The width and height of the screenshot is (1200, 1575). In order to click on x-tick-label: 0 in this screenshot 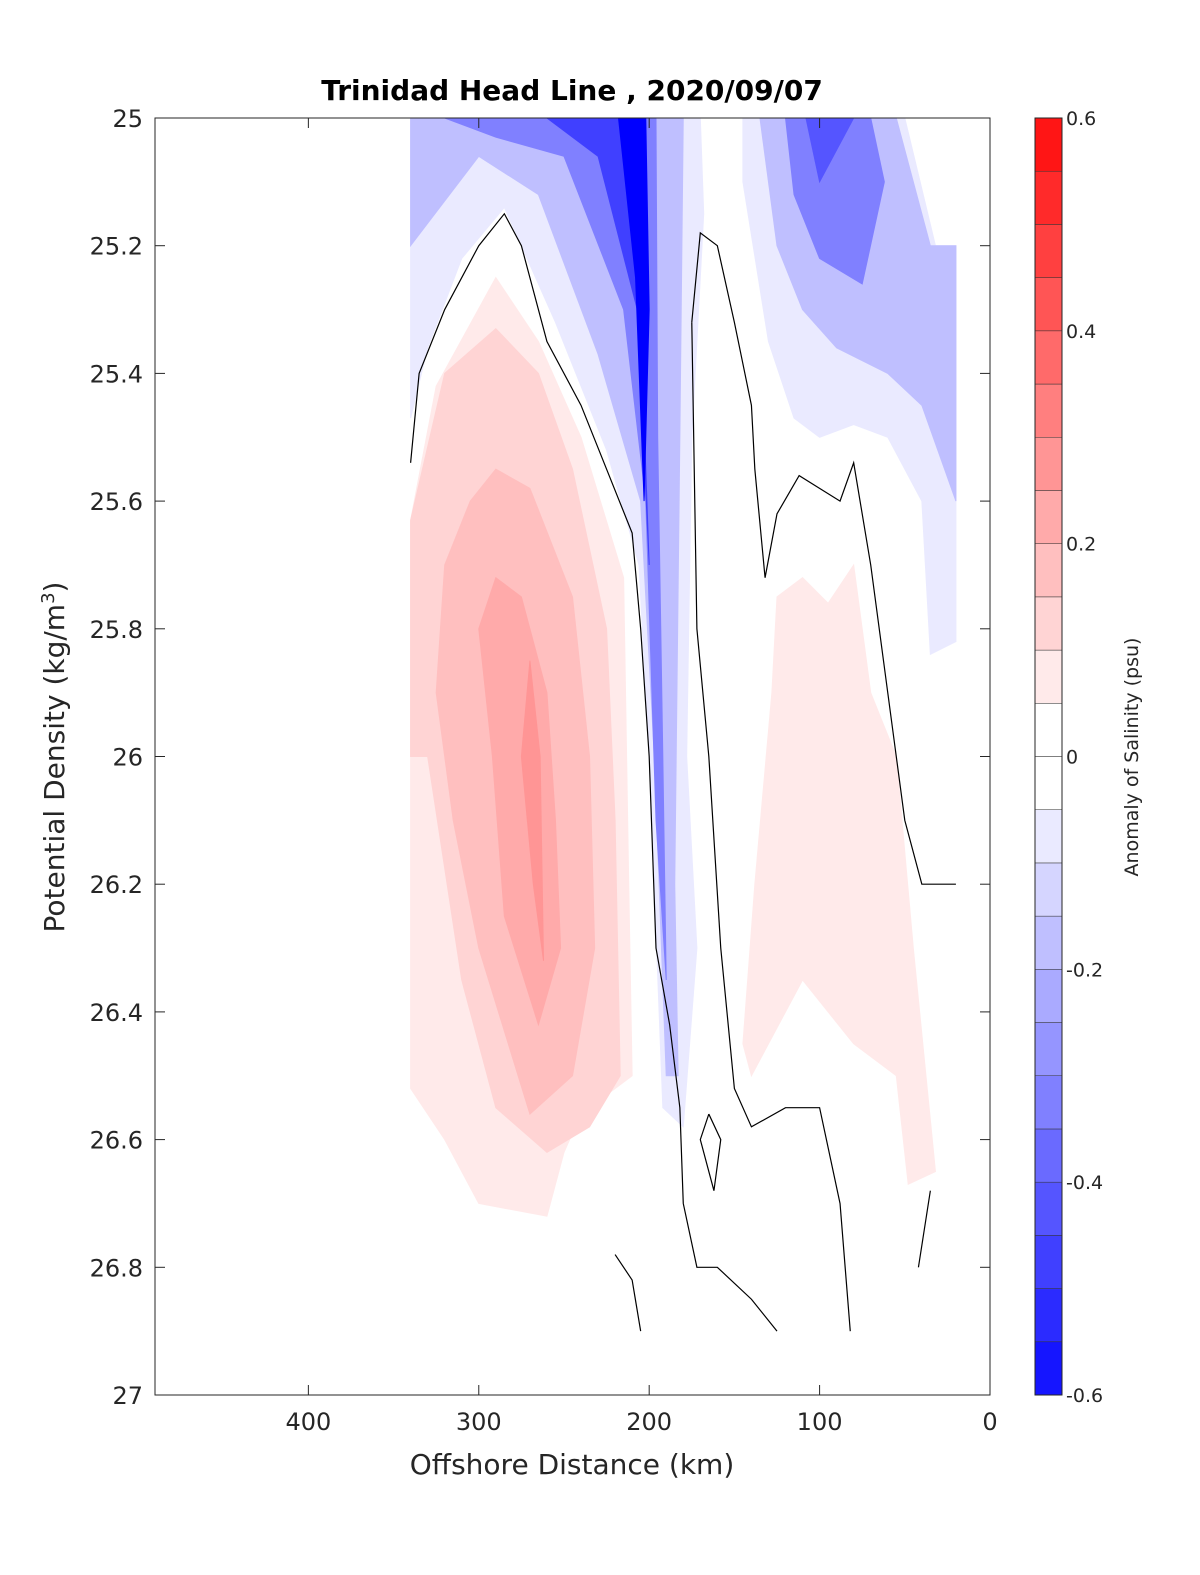, I will do `click(989, 1422)`.